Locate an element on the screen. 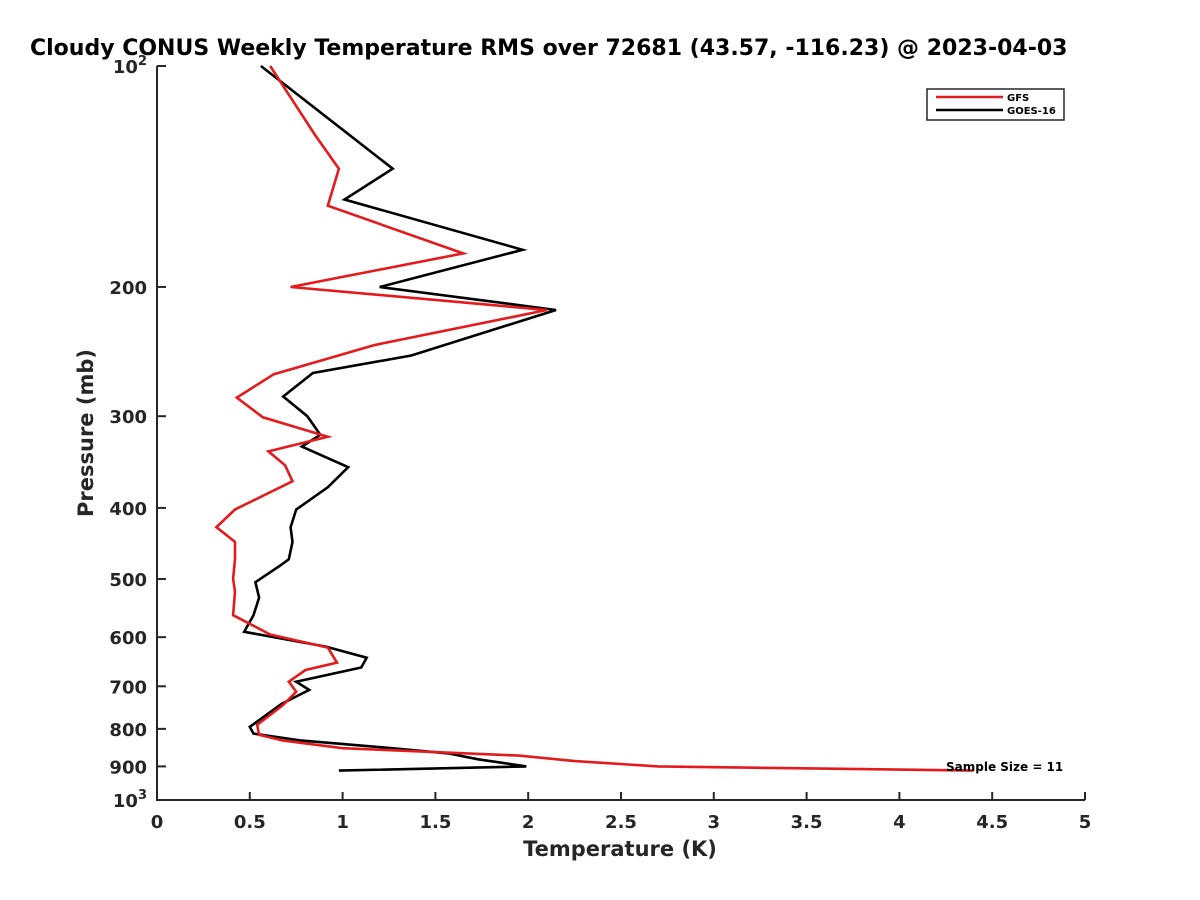  x-tick-label: 0 is located at coordinates (157, 822).